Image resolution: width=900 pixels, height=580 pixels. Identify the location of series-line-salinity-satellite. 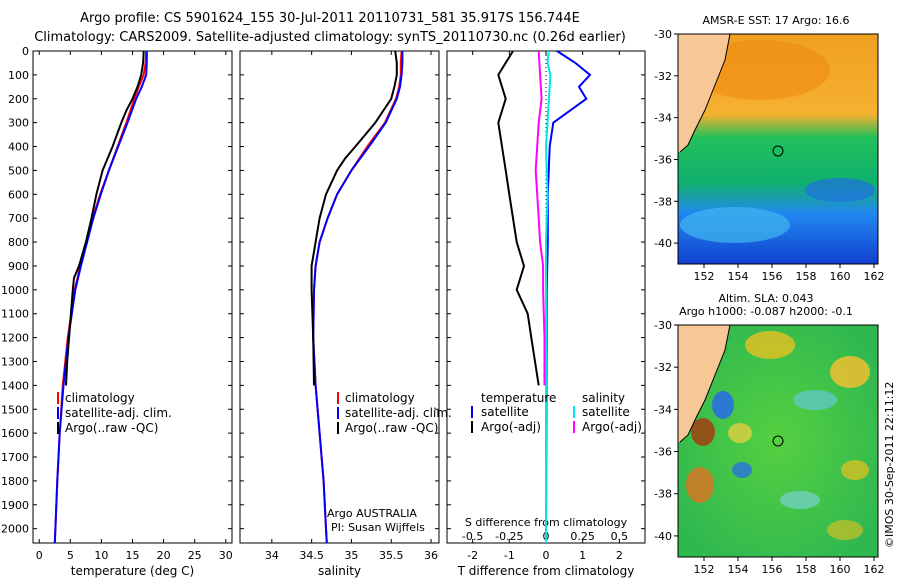
(548, 296).